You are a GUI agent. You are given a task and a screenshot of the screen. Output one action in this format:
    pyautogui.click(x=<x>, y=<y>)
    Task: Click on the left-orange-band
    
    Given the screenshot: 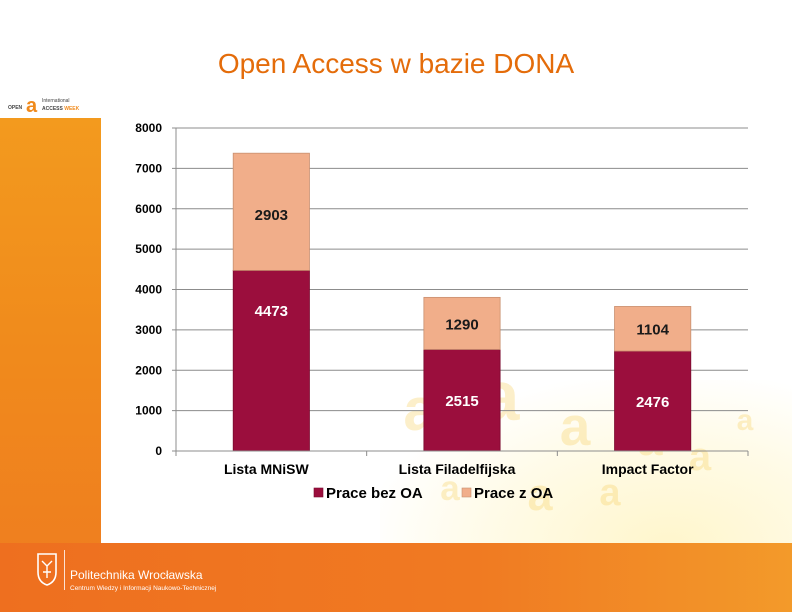 What is the action you would take?
    pyautogui.click(x=50, y=333)
    